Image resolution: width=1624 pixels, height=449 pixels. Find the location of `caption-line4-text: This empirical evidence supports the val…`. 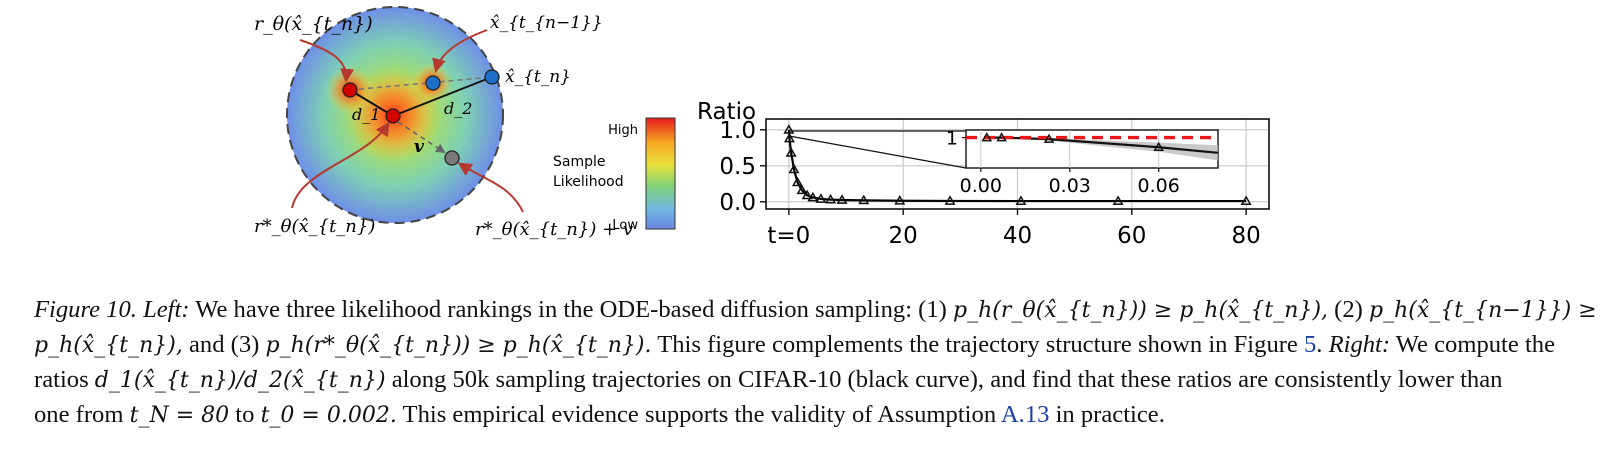

caption-line4-text: This empirical evidence supports the val… is located at coordinates (699, 414).